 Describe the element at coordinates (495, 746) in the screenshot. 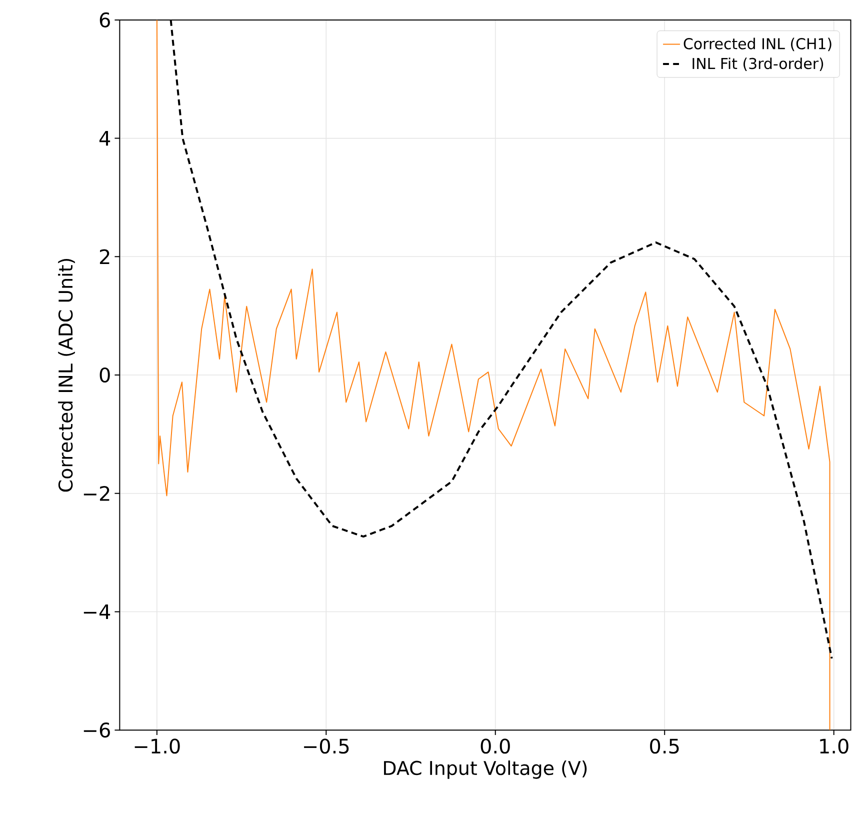

I see `x-tick-label: 0.0` at that location.